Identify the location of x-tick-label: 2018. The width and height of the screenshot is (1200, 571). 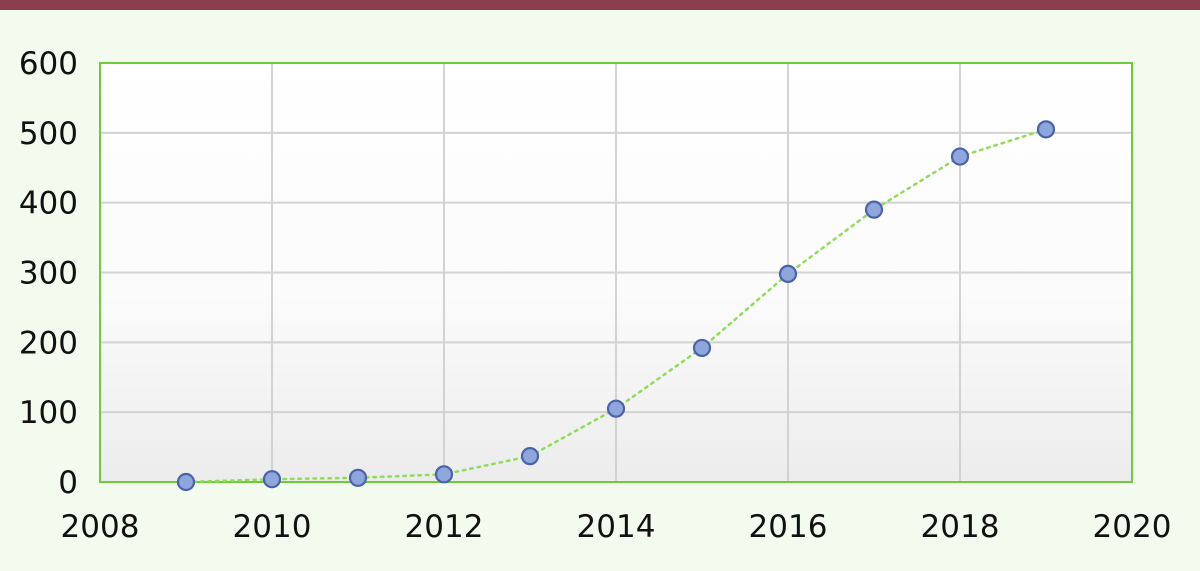
(960, 527).